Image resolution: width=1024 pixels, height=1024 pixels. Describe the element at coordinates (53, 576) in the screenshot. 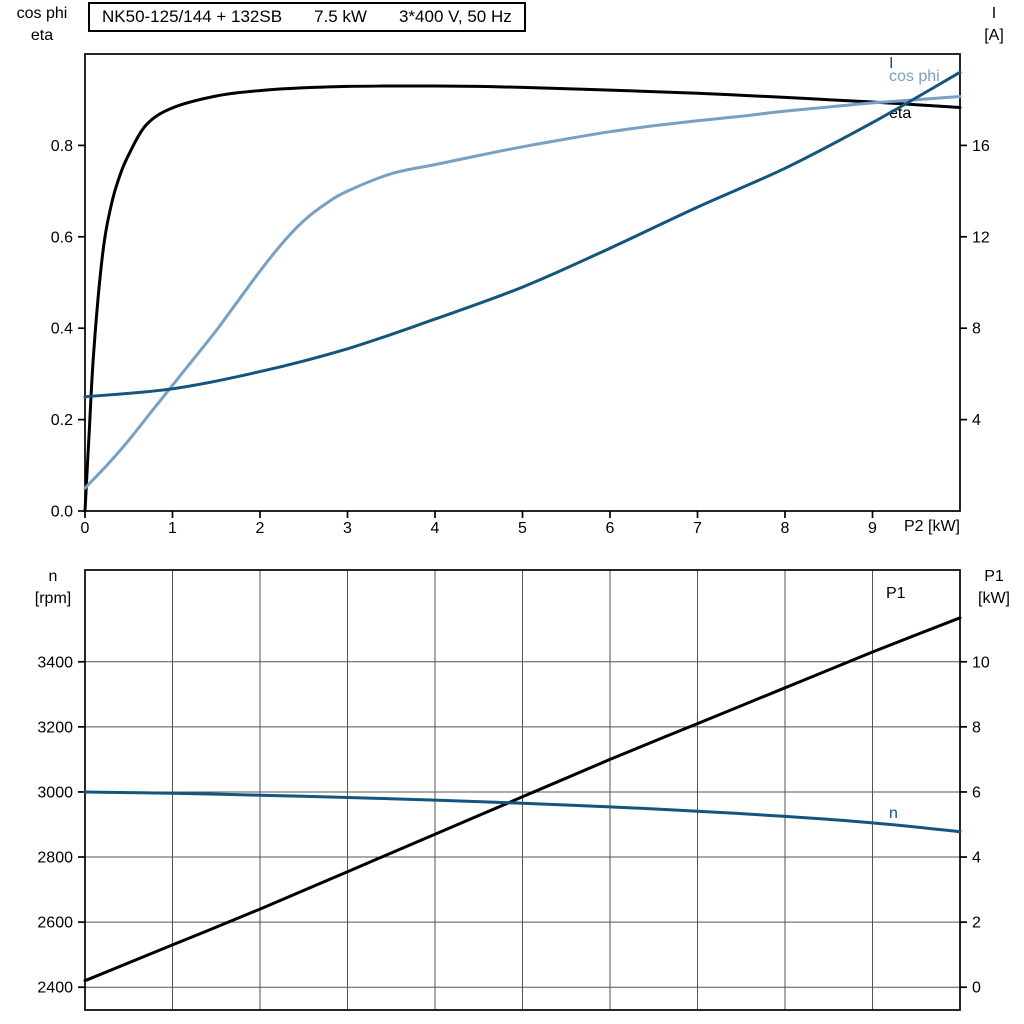

I see `axis-label-n: n` at that location.